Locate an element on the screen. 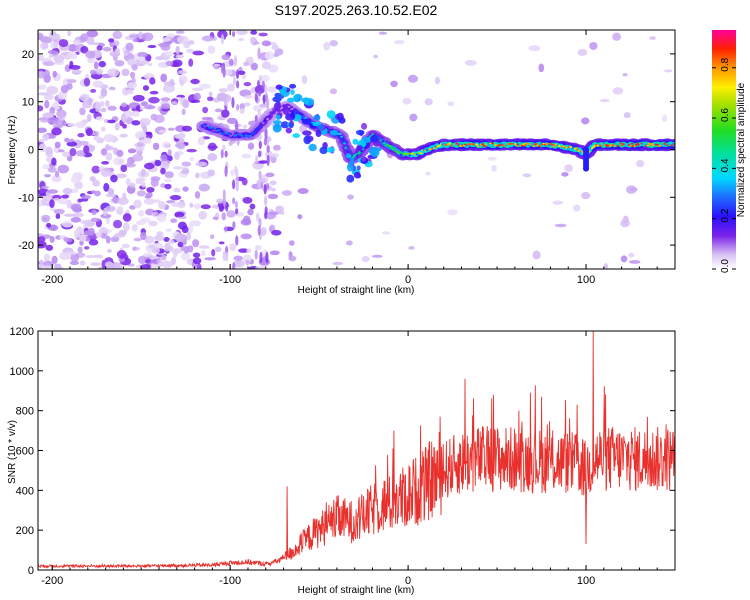 Image resolution: width=750 pixels, height=600 pixels. snr-ytick-label: 0 is located at coordinates (31, 571).